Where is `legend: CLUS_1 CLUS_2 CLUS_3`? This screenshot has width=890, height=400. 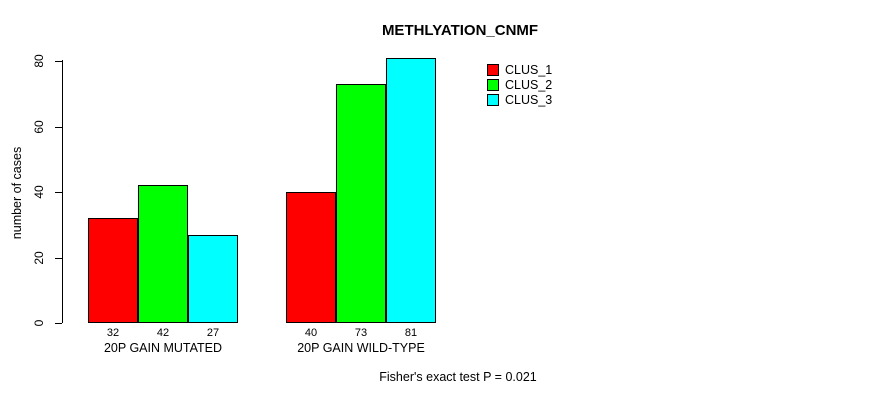
legend: CLUS_1 CLUS_2 CLUS_3 is located at coordinates (519, 84).